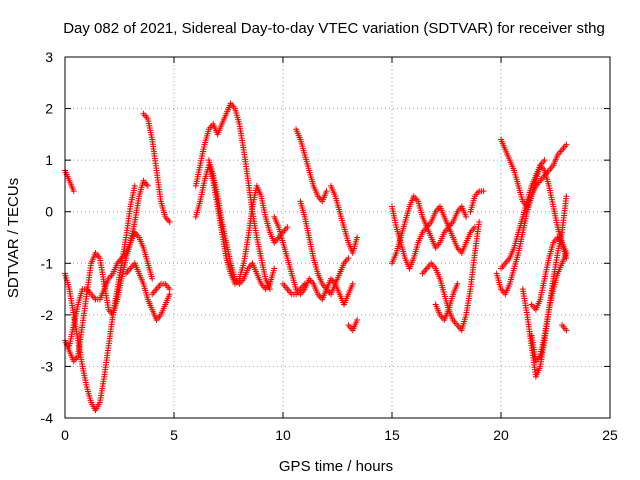 This screenshot has width=640, height=480. I want to click on series-t13, so click(324, 248).